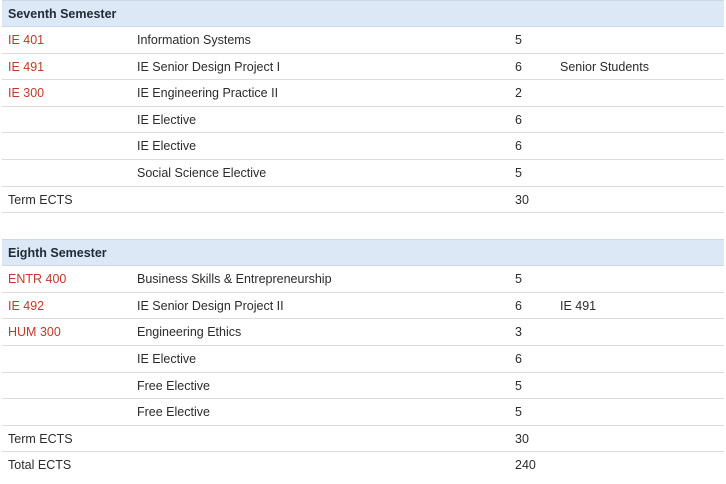 The image size is (726, 484). Describe the element at coordinates (208, 93) in the screenshot. I see `course-name: IE Engineering Practice II` at that location.